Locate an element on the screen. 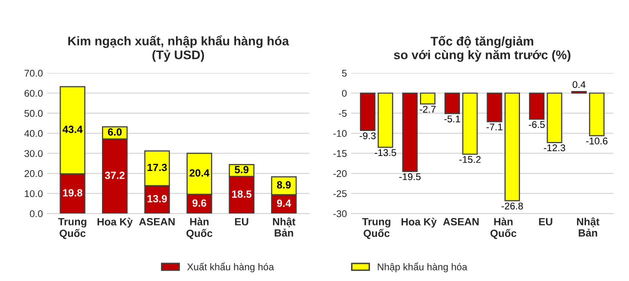 The height and width of the screenshot is (281, 629). data-label: 17.3 is located at coordinates (157, 168).